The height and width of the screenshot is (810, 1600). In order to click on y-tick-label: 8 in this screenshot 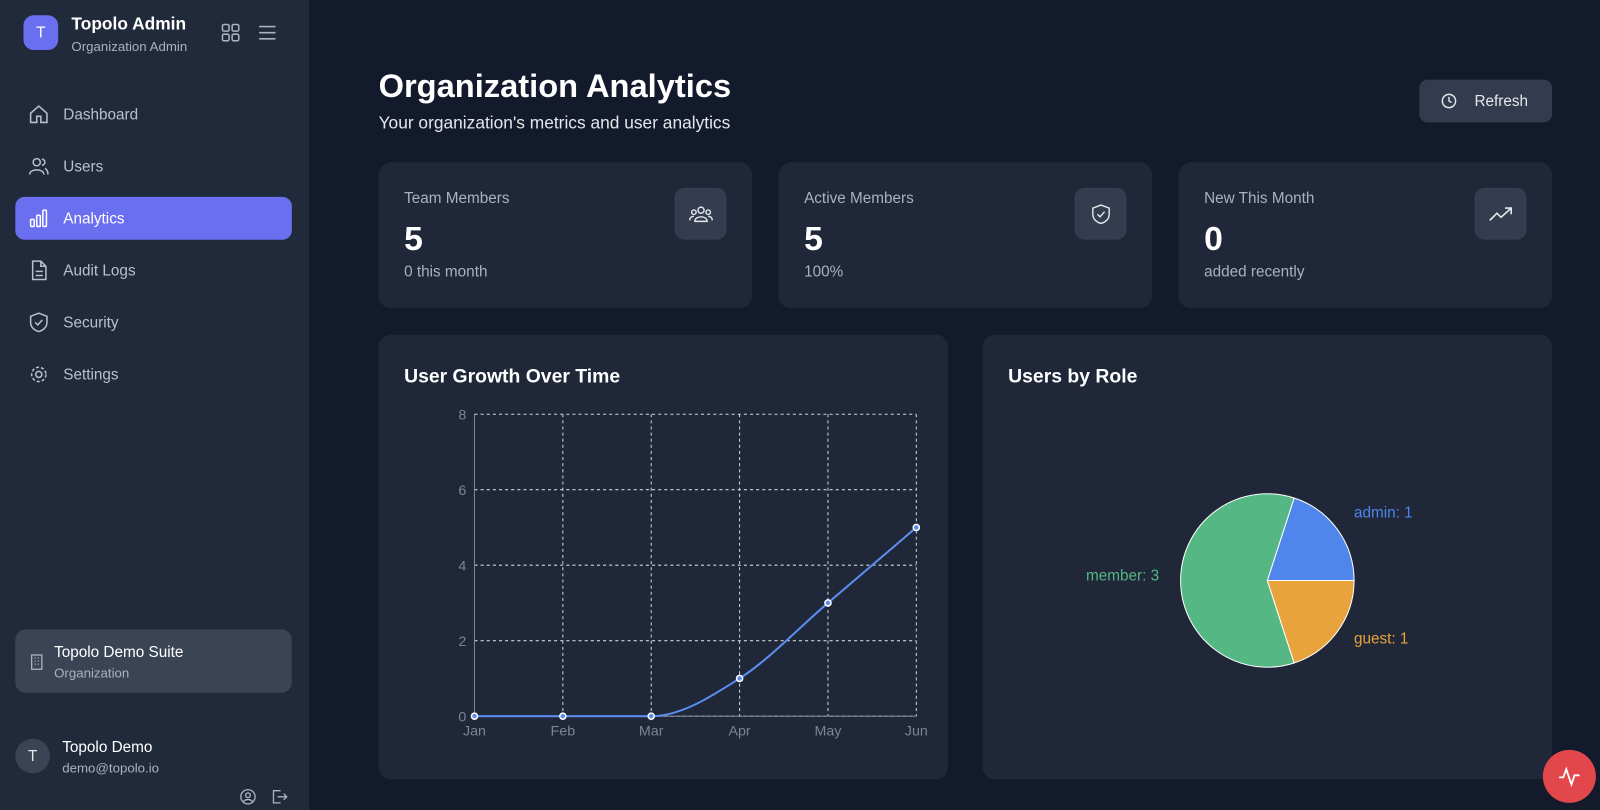, I will do `click(462, 415)`.